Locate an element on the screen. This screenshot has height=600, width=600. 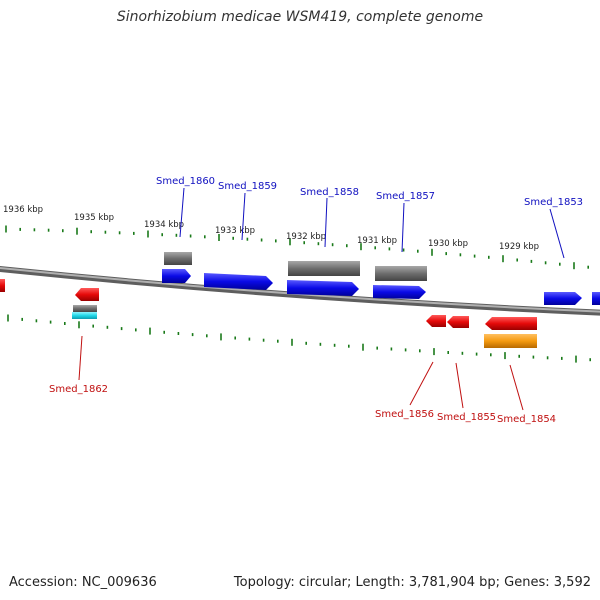
scale-label-1935: 1935 kbp is located at coordinates (94, 218).